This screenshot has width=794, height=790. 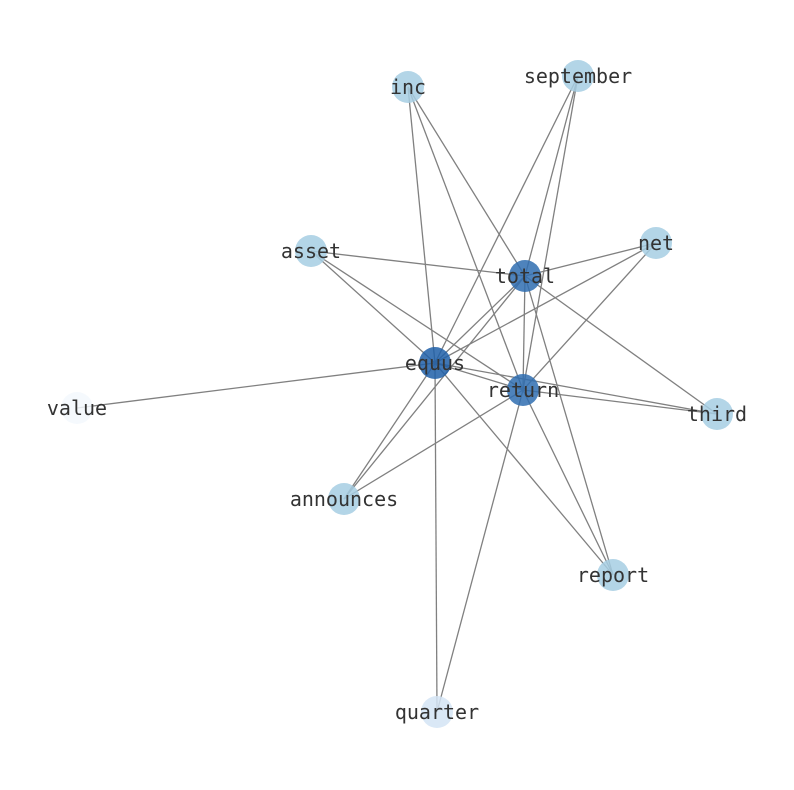 What do you see at coordinates (418, 263) in the screenshot?
I see `edge-asset-total` at bounding box center [418, 263].